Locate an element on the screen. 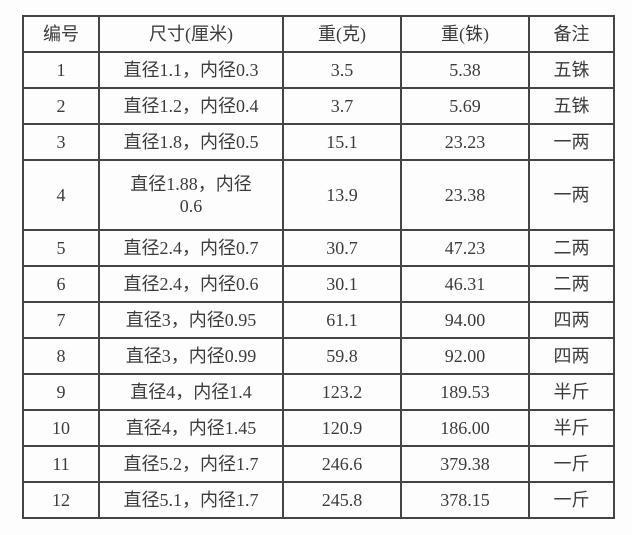 The image size is (632, 535). cell-grams: 3.5 is located at coordinates (342, 70).